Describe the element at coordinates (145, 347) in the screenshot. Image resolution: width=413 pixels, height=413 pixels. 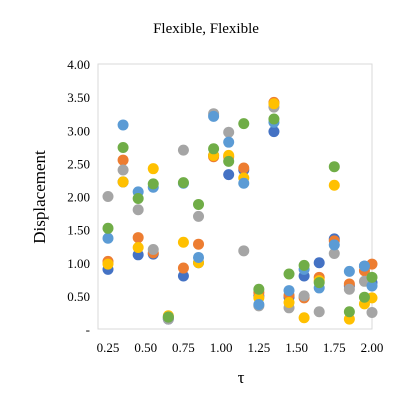
I see `x-tick-label: 0.50` at that location.